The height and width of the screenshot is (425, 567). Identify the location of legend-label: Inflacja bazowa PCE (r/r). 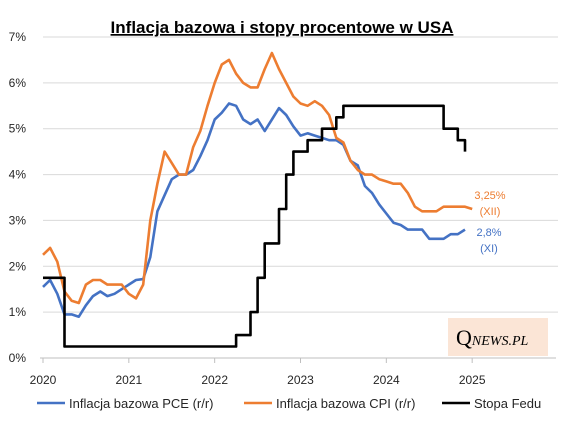
(141, 403).